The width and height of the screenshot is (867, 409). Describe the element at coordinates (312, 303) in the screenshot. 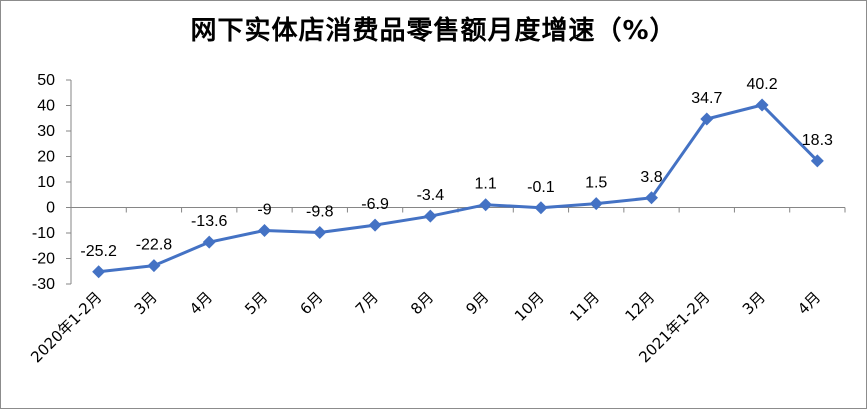

I see `x-tick-label: 6月` at that location.